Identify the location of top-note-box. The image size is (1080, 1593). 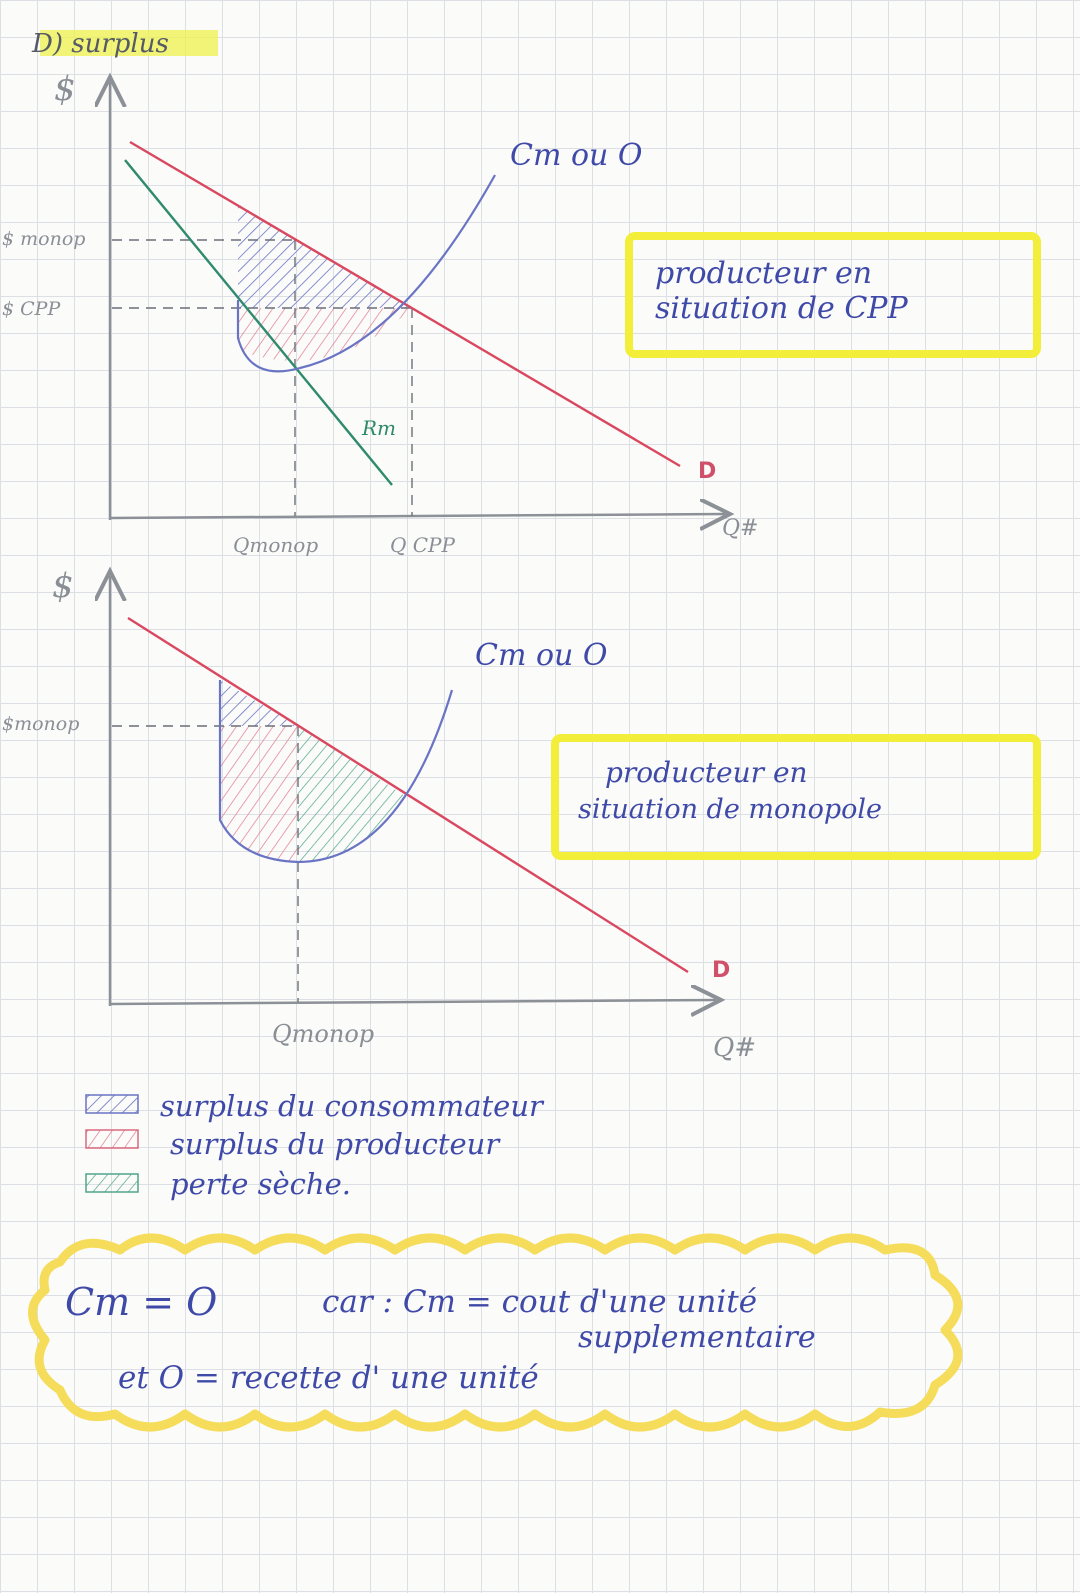
(833, 295).